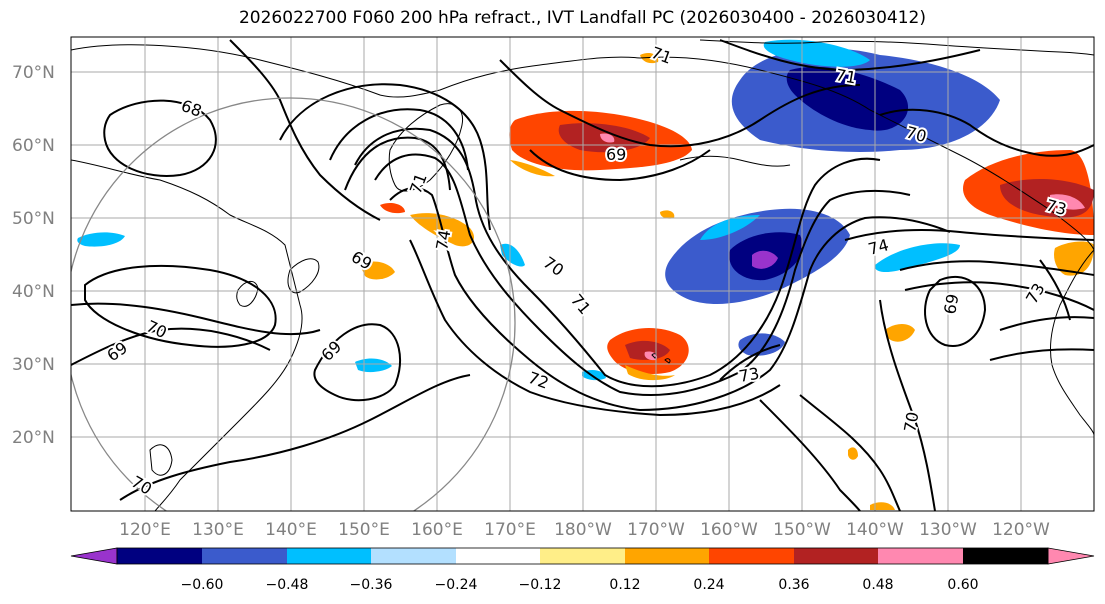 The height and width of the screenshot is (604, 1105). What do you see at coordinates (649, 58) in the screenshot?
I see `shade-pos-small2` at bounding box center [649, 58].